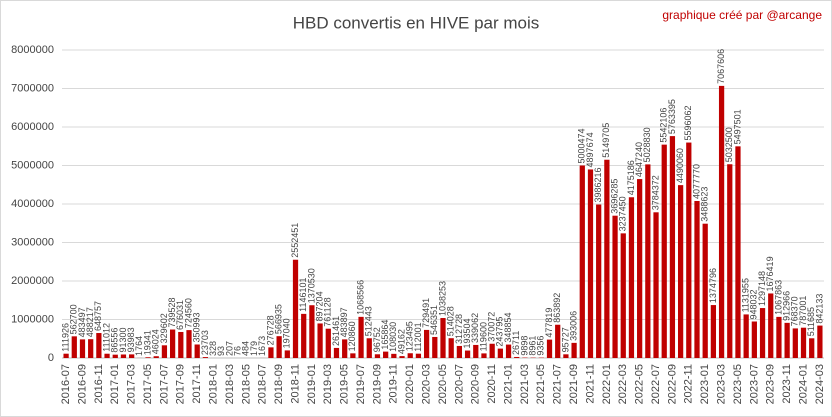  I want to click on x-tick-label: 2021-05, so click(541, 384).